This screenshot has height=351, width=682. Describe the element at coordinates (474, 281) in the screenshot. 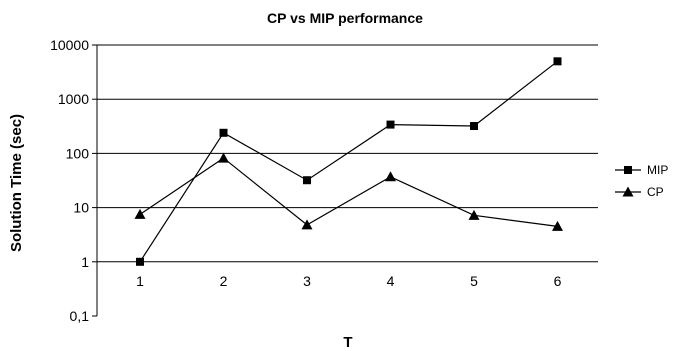

I see `x-tick-label: 5` at that location.